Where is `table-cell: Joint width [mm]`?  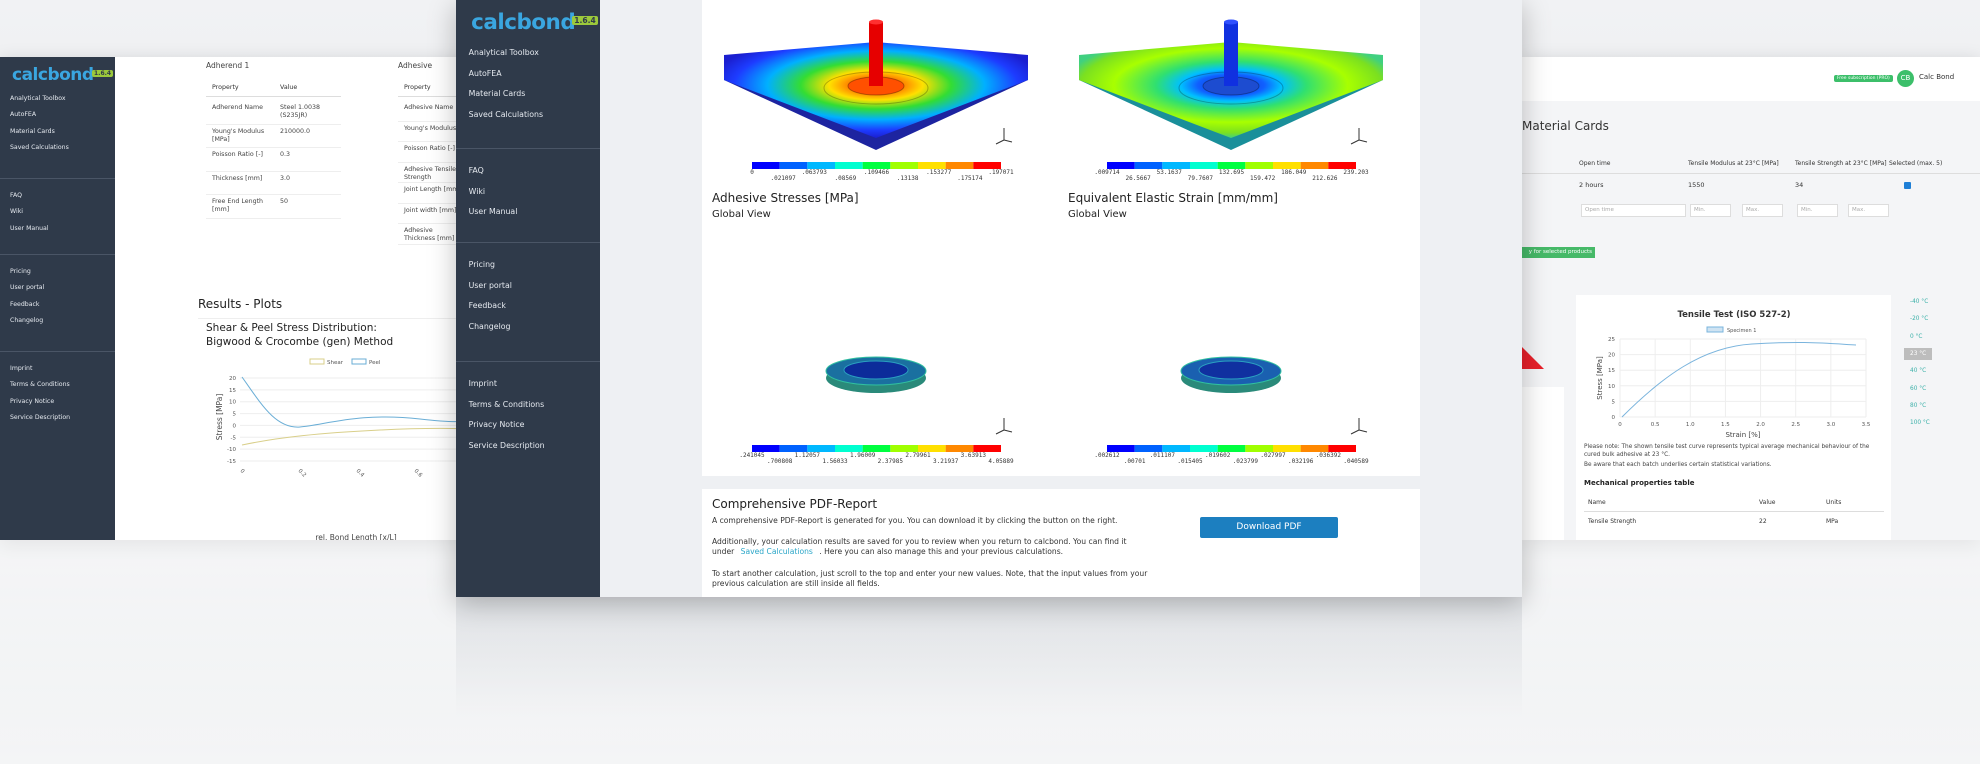 table-cell: Joint width [mm] is located at coordinates (430, 210).